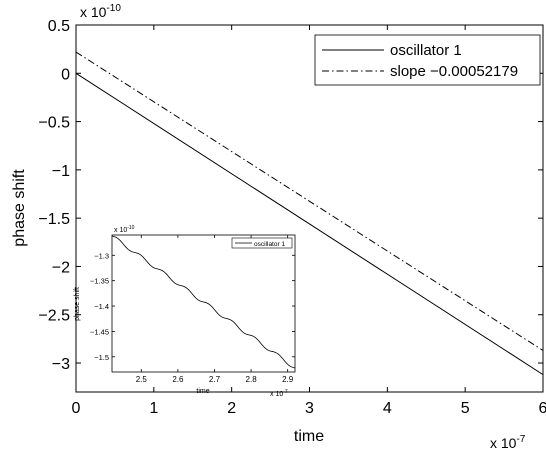 The width and height of the screenshot is (546, 455). I want to click on inset-y-tick-label: −1.3, so click(101, 255).